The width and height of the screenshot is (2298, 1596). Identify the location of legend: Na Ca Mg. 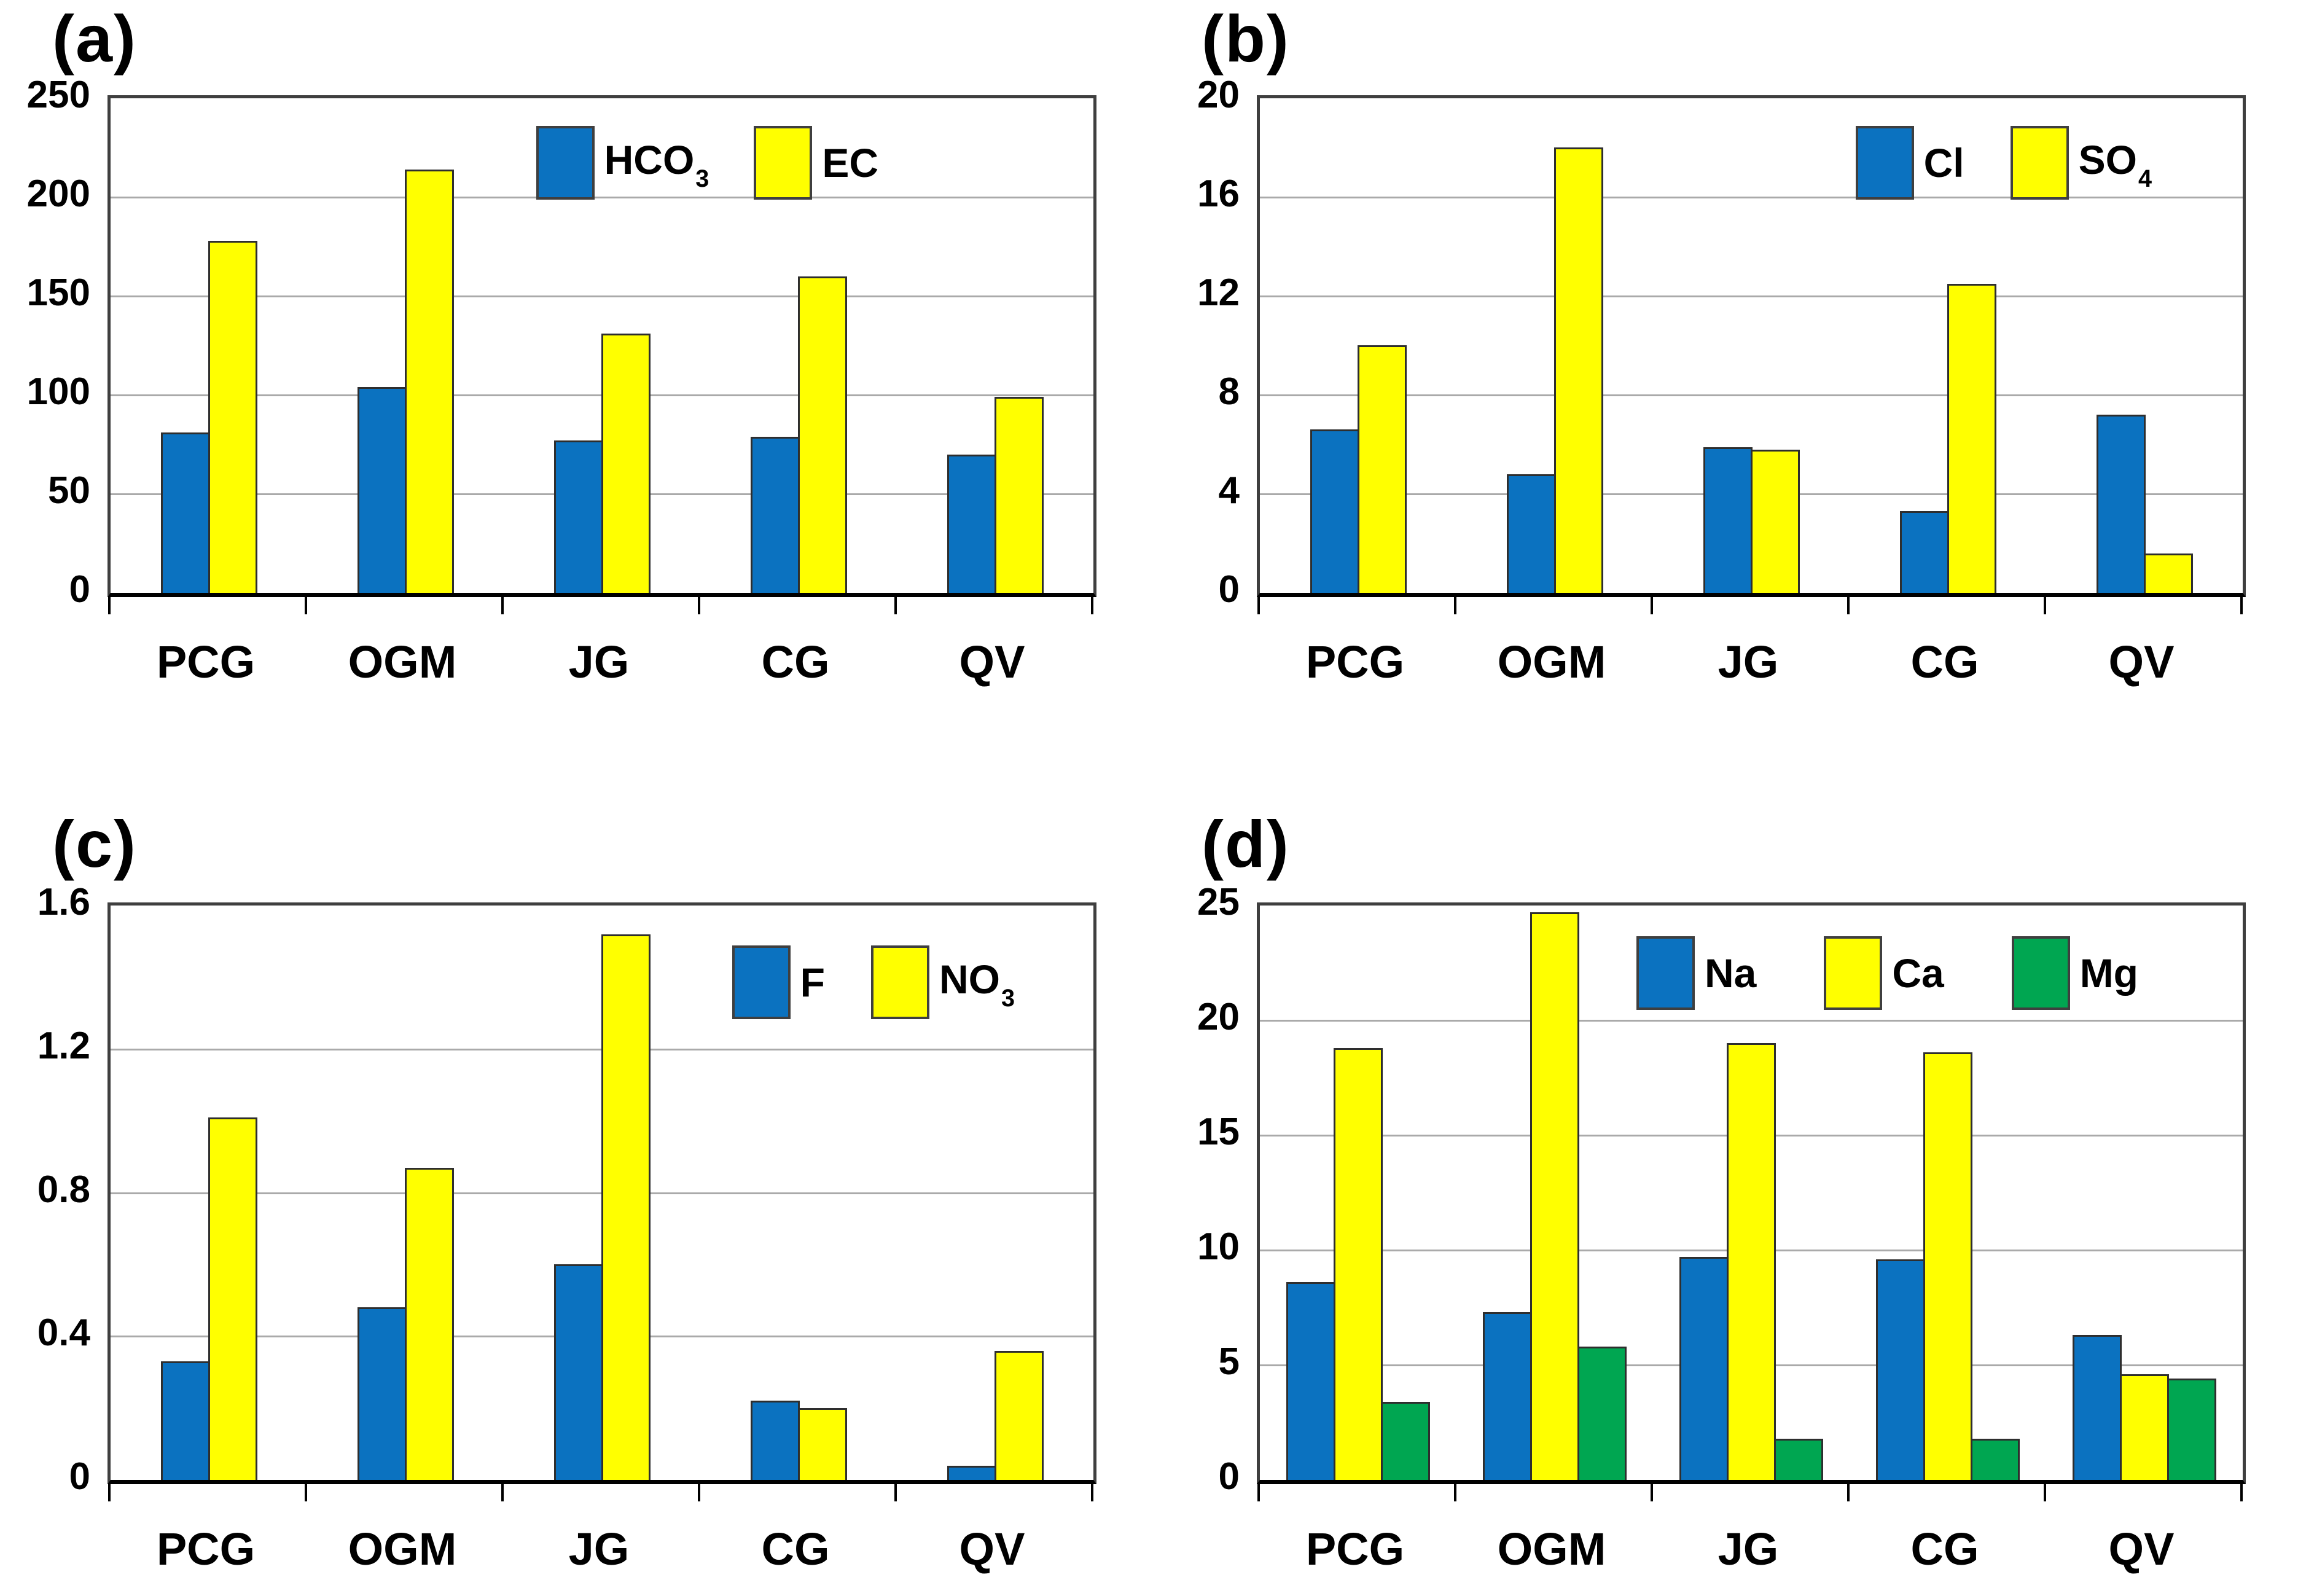
(1887, 973).